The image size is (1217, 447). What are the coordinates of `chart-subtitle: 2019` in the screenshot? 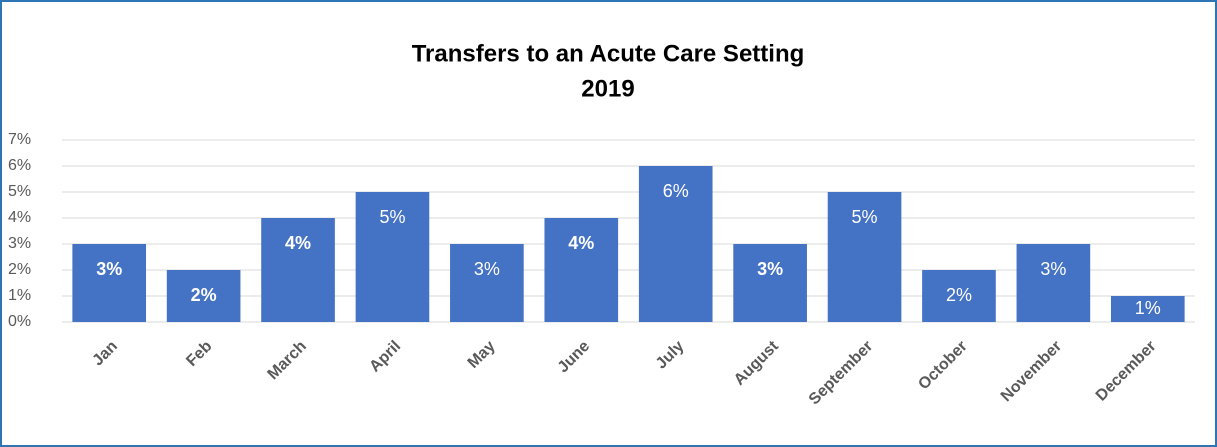 It's located at (607, 88).